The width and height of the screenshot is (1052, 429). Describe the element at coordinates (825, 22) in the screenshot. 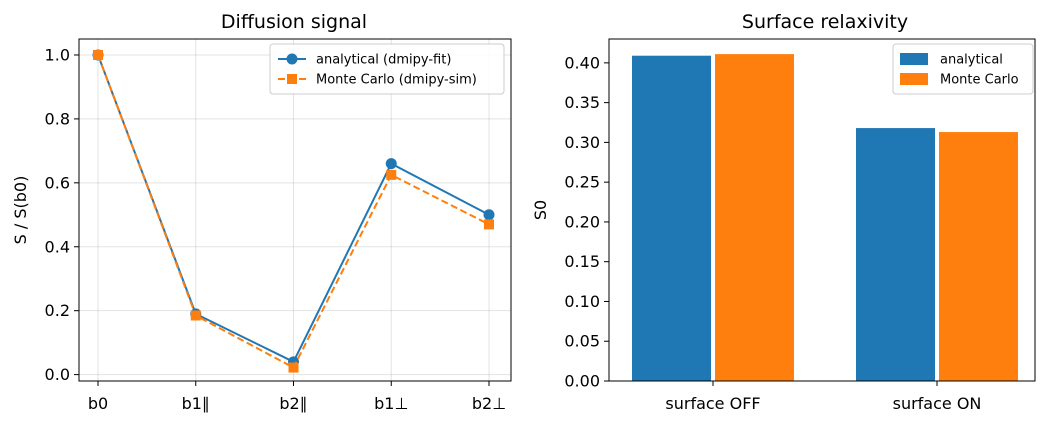

I see `bar-chart-title: Surface relaxivity` at that location.